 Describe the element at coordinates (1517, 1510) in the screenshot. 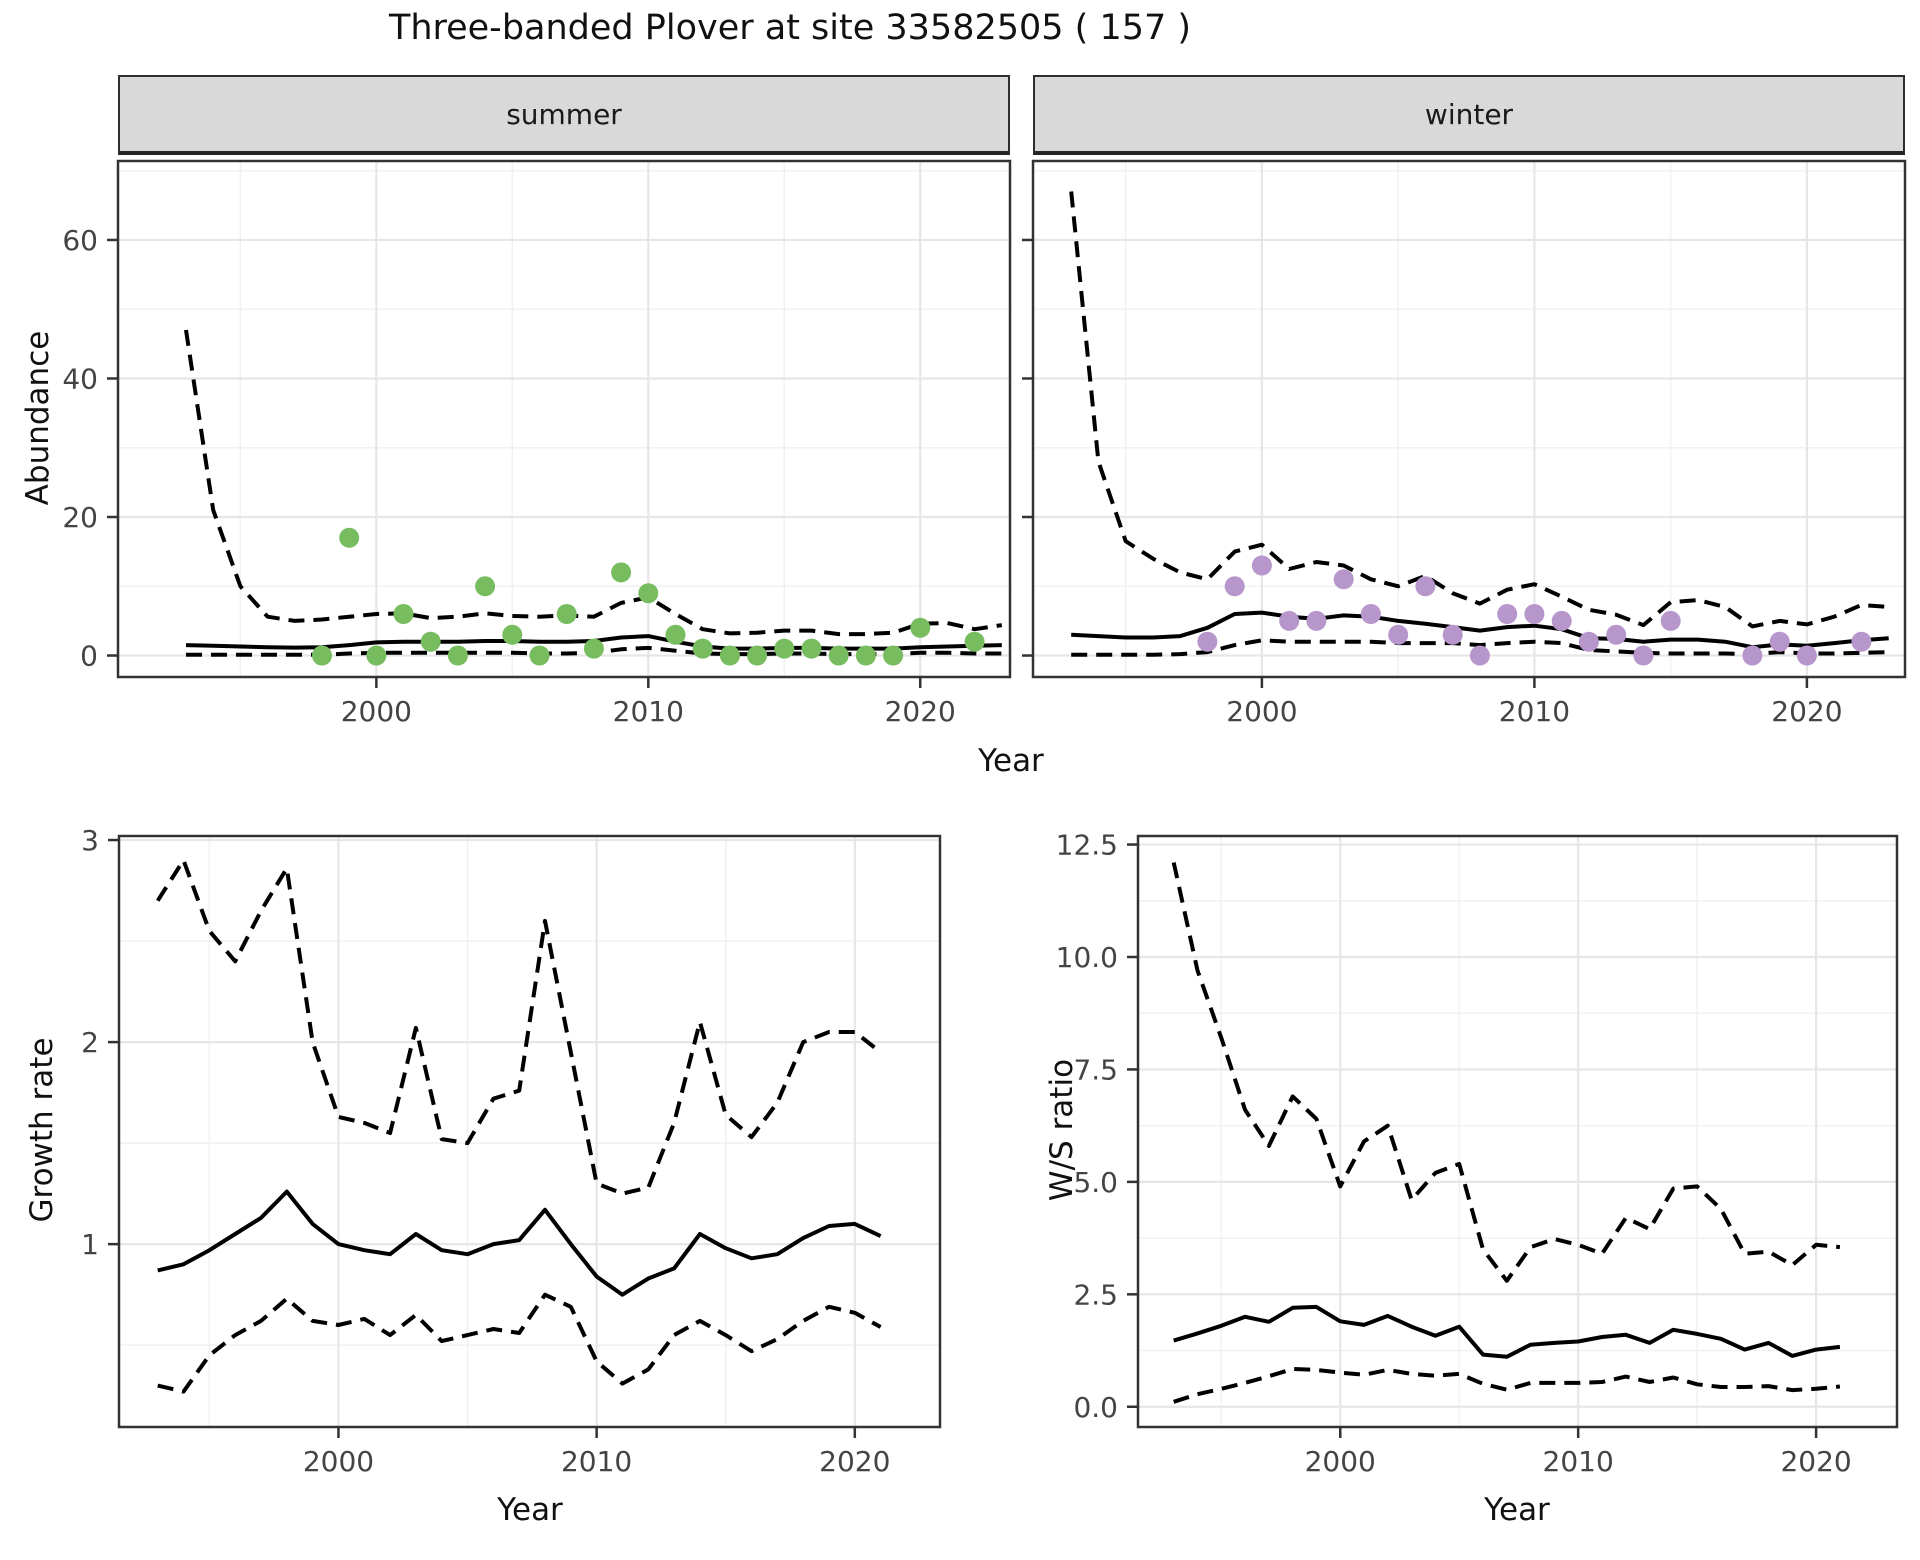

I see `x-axis-title-year-ws: Year` at that location.